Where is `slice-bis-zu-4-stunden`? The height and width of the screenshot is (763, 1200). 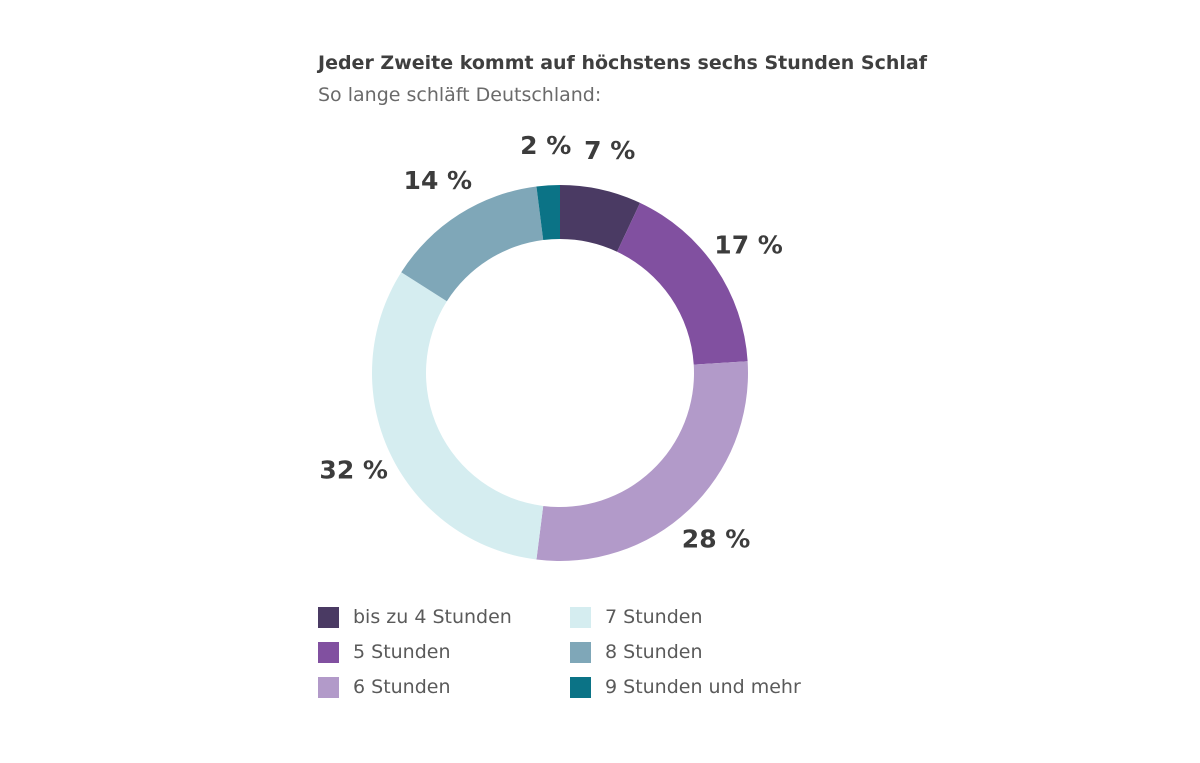
slice-bis-zu-4-stunden is located at coordinates (600, 218).